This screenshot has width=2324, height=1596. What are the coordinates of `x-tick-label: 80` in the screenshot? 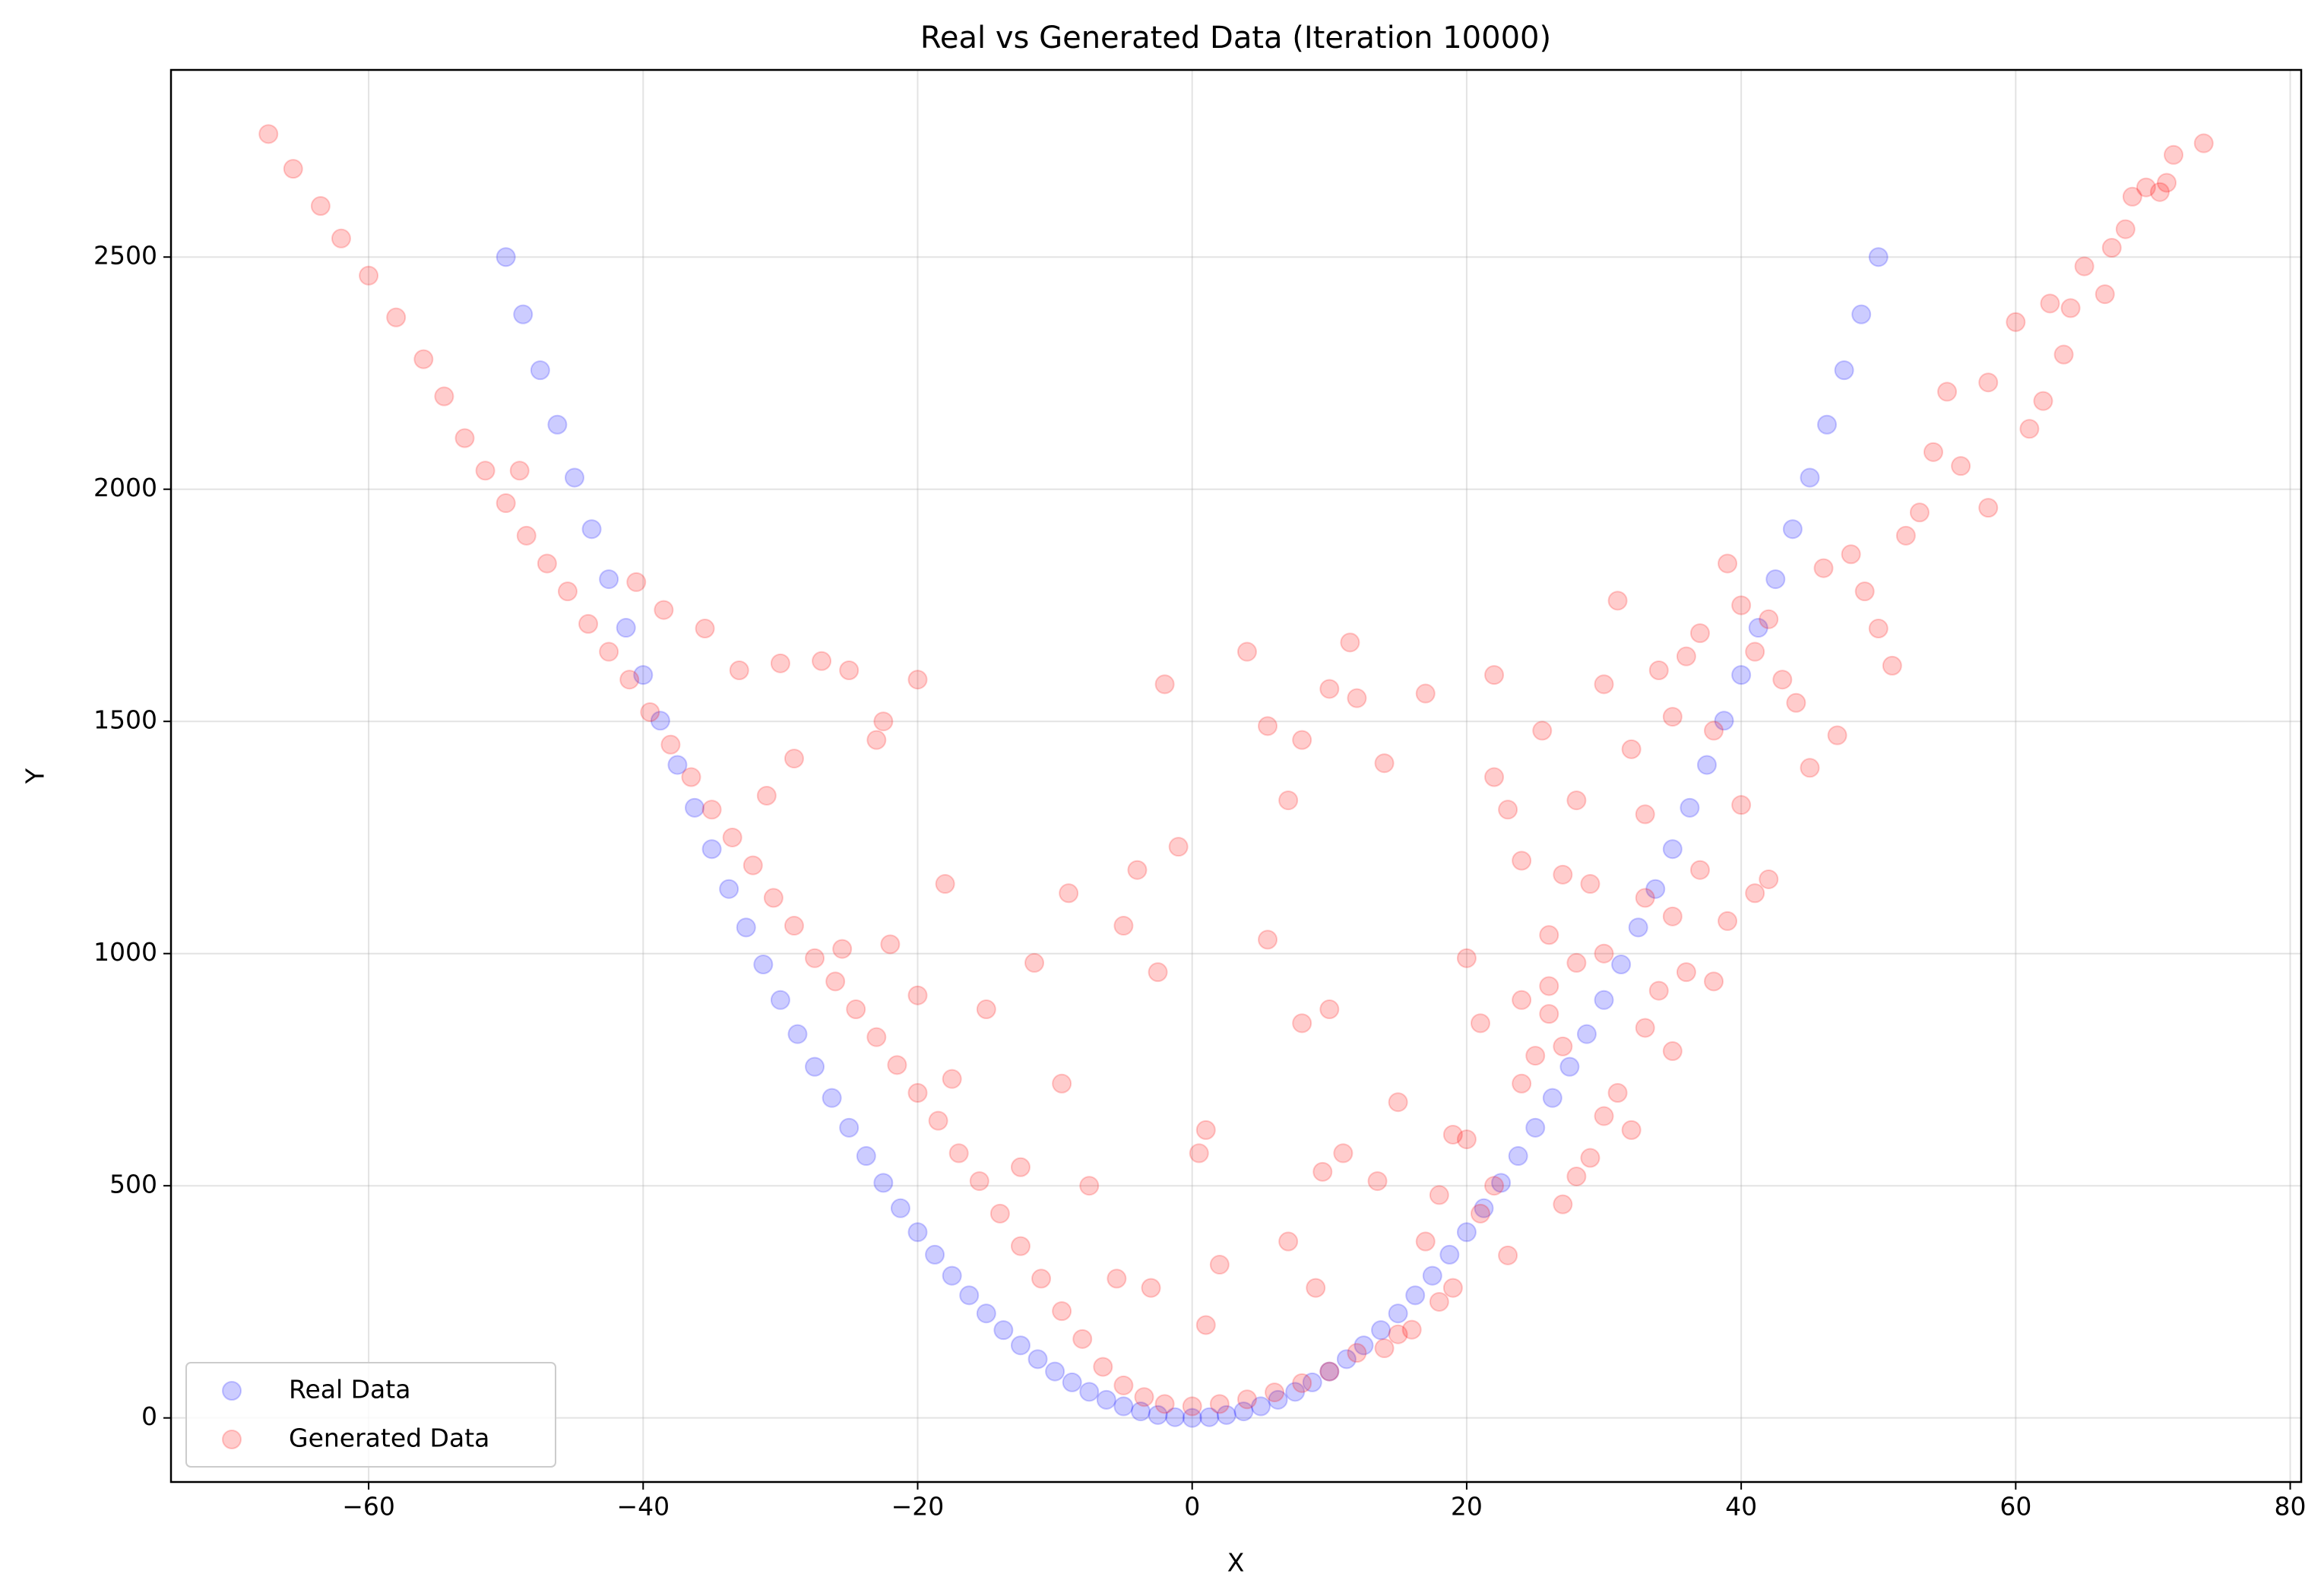 It's located at (2291, 1507).